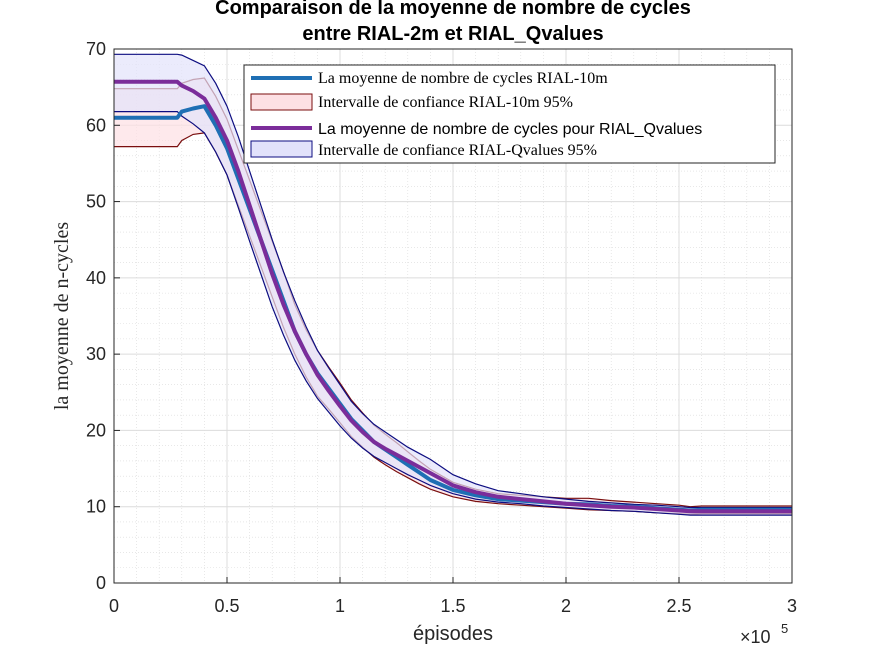 The width and height of the screenshot is (875, 656). I want to click on y-tick-label: 70, so click(96, 49).